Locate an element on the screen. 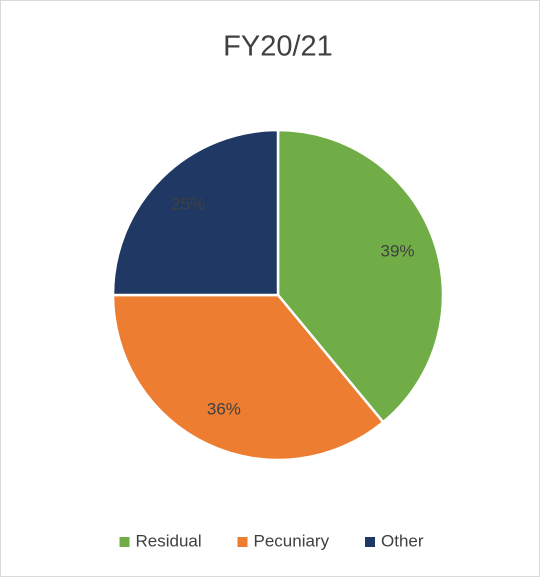  legend-label: Residual is located at coordinates (169, 540).